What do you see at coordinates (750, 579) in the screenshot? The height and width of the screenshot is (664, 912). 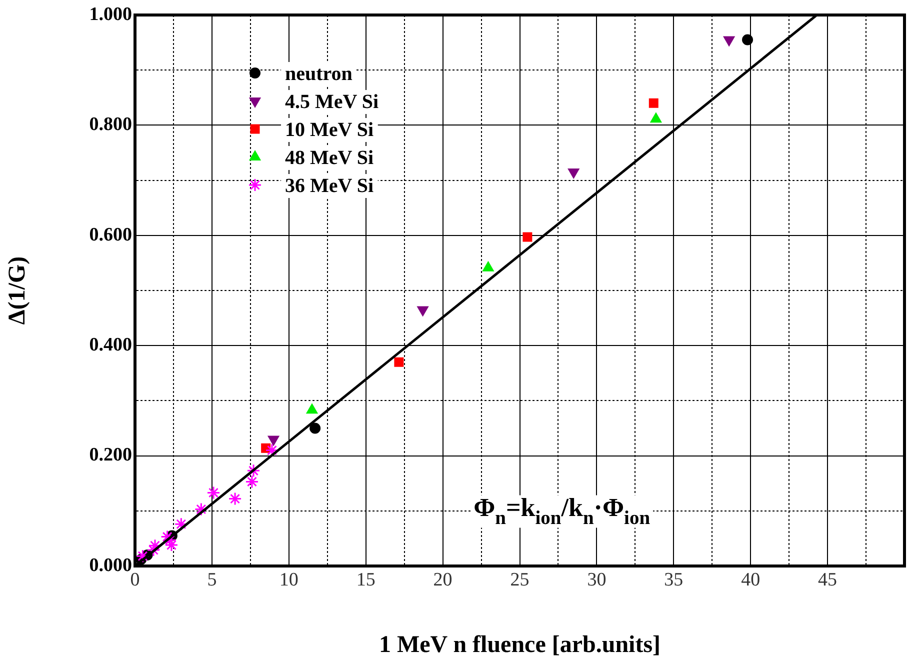 I see `x-tick-label: 40` at bounding box center [750, 579].